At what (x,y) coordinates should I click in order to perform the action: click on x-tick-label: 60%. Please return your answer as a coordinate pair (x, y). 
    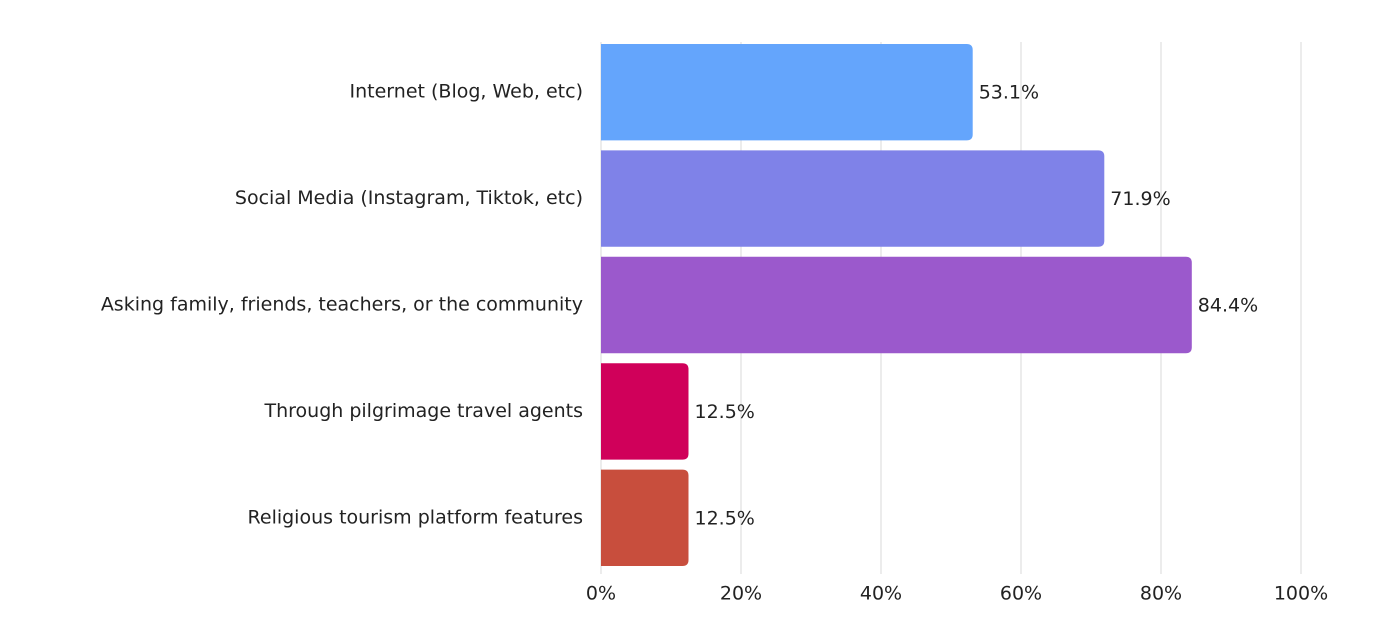
    Looking at the image, I should click on (1021, 594).